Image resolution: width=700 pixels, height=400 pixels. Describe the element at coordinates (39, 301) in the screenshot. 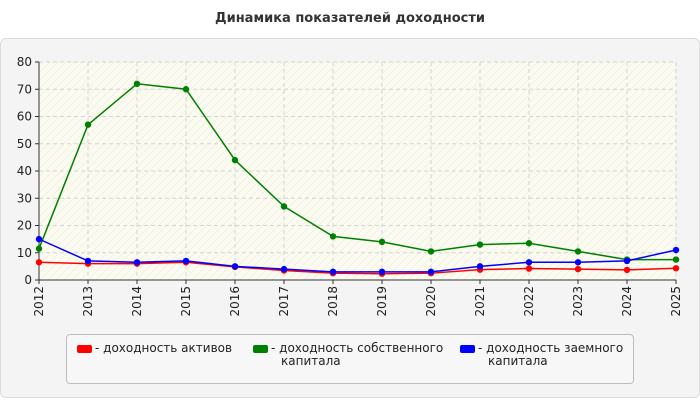

I see `x-tick-label: 2012` at that location.